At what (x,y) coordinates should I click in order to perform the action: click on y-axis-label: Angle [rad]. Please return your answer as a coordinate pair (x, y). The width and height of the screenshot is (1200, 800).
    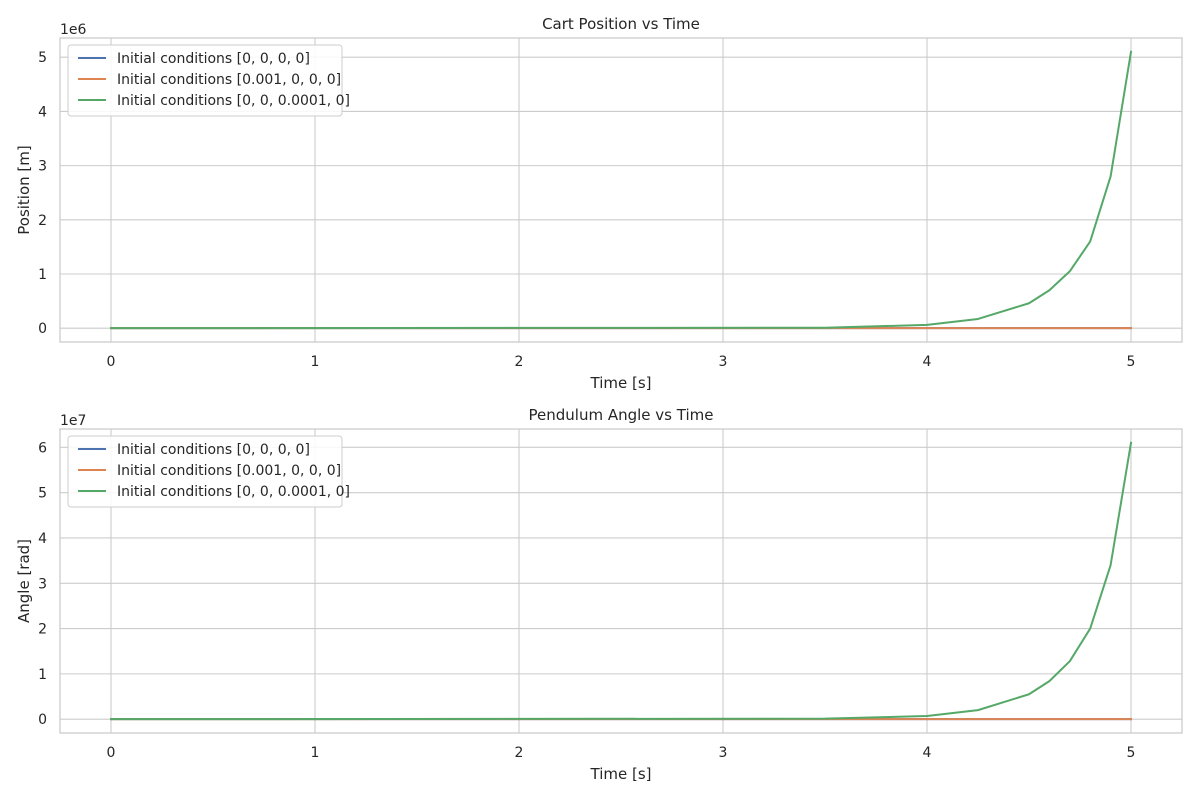
    Looking at the image, I should click on (24, 581).